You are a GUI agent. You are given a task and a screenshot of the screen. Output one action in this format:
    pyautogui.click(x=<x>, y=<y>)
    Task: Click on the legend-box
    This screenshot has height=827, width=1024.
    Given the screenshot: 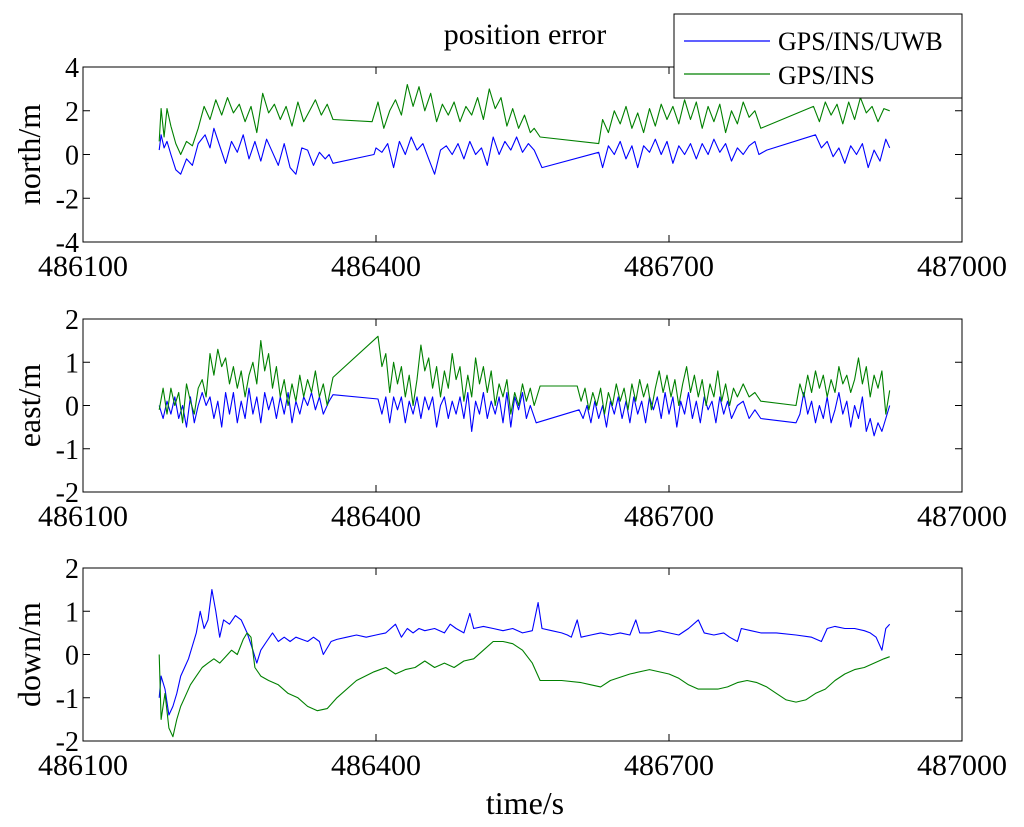 What is the action you would take?
    pyautogui.click(x=818, y=56)
    